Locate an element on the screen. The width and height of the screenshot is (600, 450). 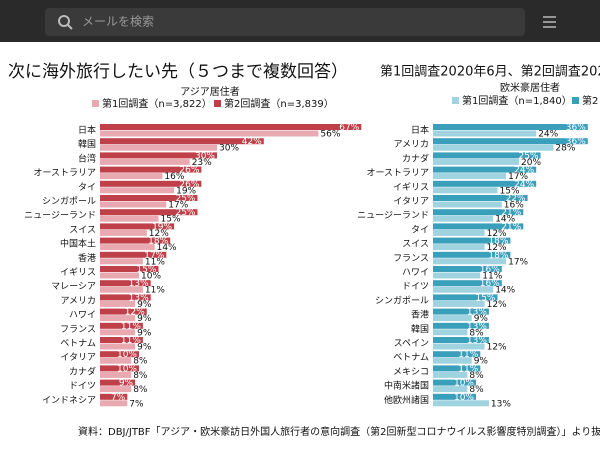
filter-icon is located at coordinates (549, 22).